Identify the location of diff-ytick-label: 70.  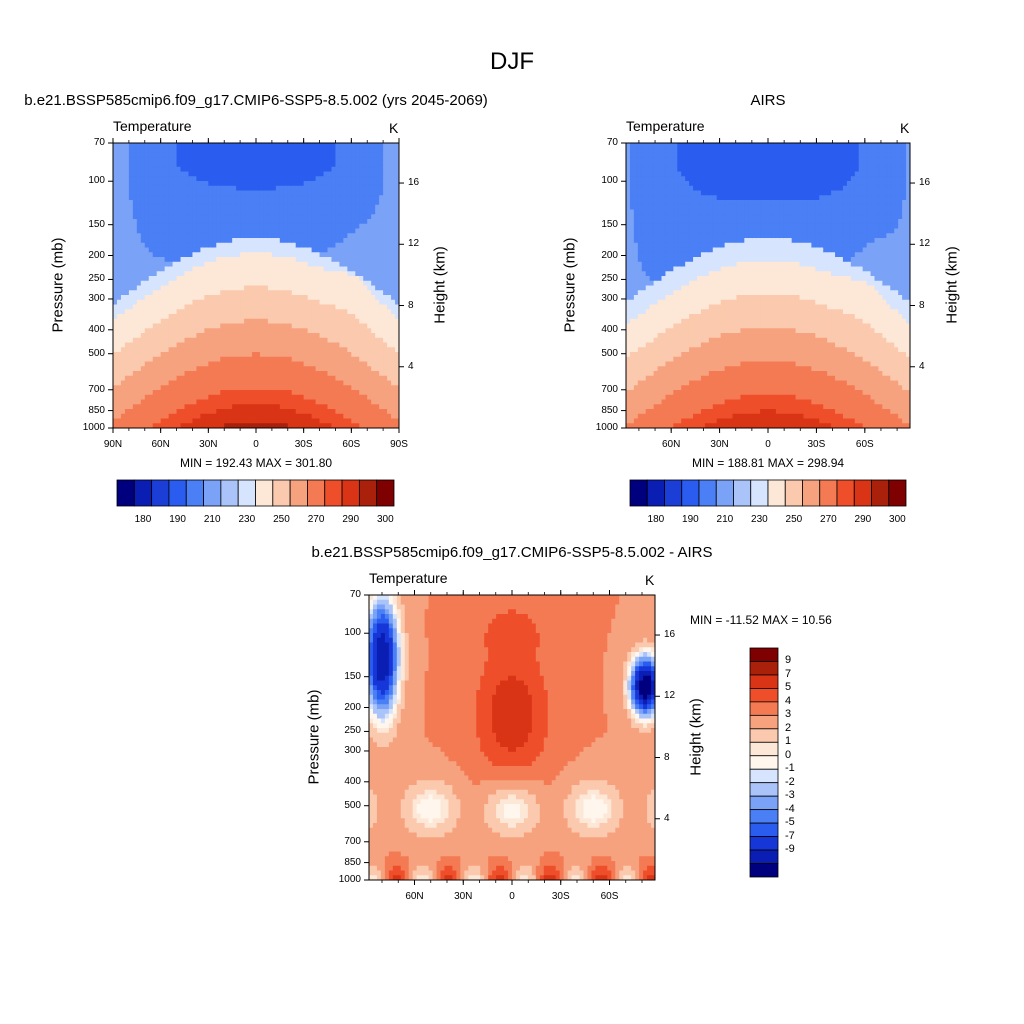
(355, 594).